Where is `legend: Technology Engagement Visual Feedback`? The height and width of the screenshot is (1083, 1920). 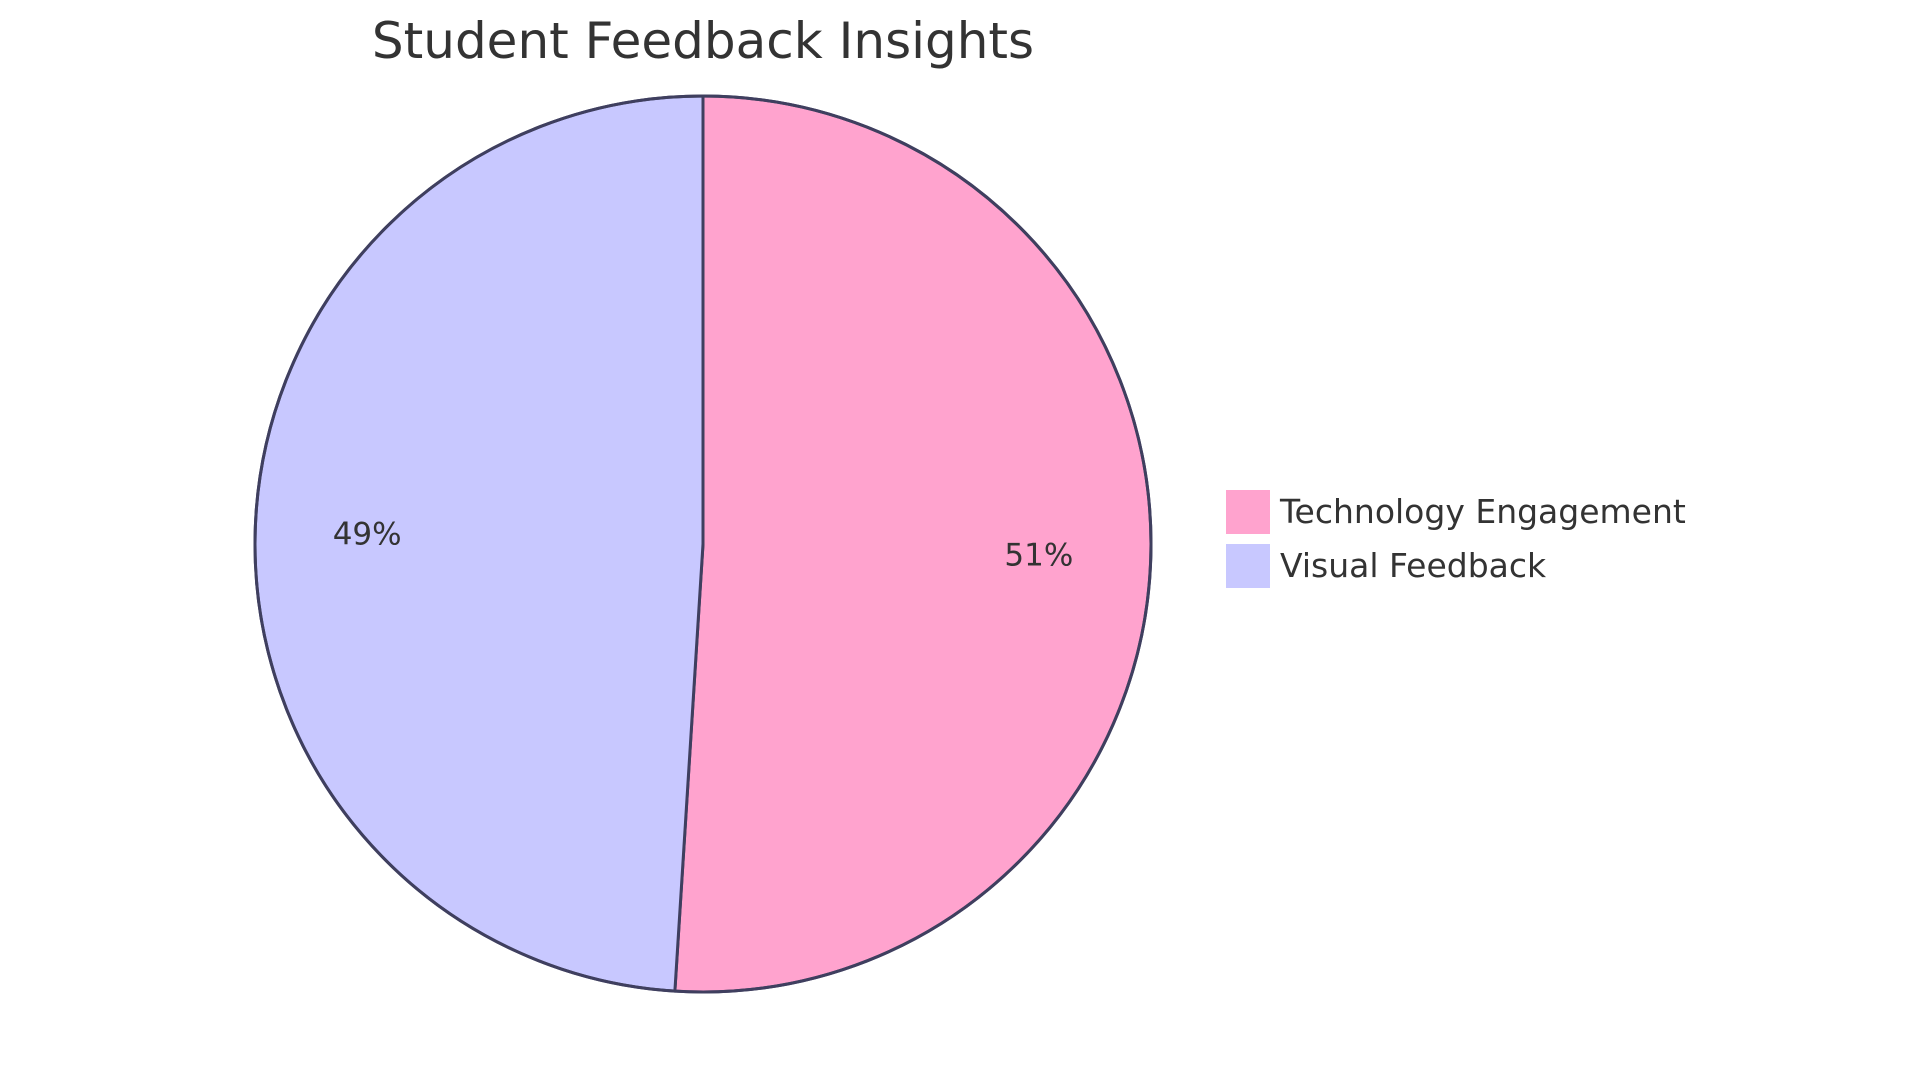
legend: Technology Engagement Visual Feedback is located at coordinates (1456, 539).